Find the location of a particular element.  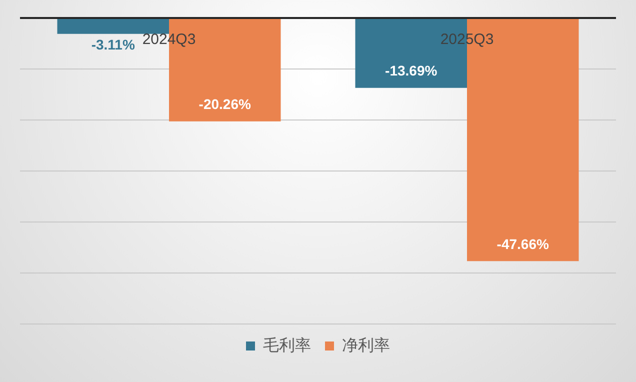

legend-label: 净利率 is located at coordinates (366, 345).